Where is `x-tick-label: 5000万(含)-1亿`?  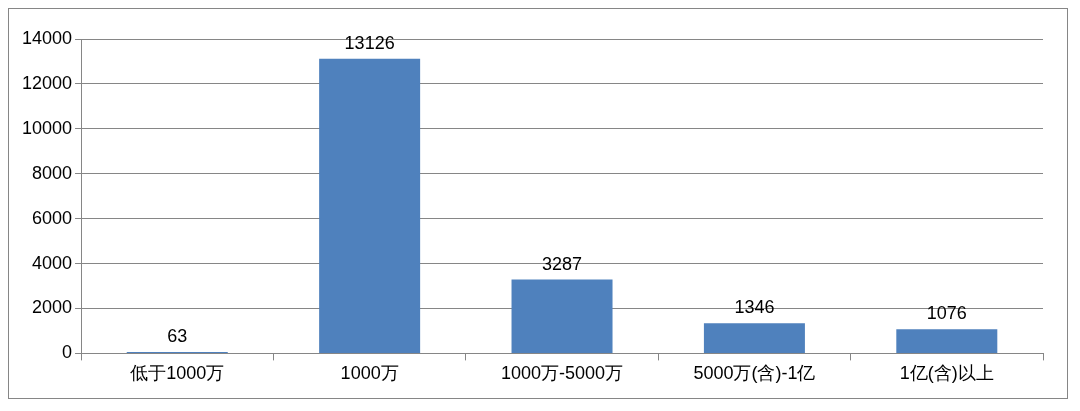
x-tick-label: 5000万(含)-1亿 is located at coordinates (754, 373).